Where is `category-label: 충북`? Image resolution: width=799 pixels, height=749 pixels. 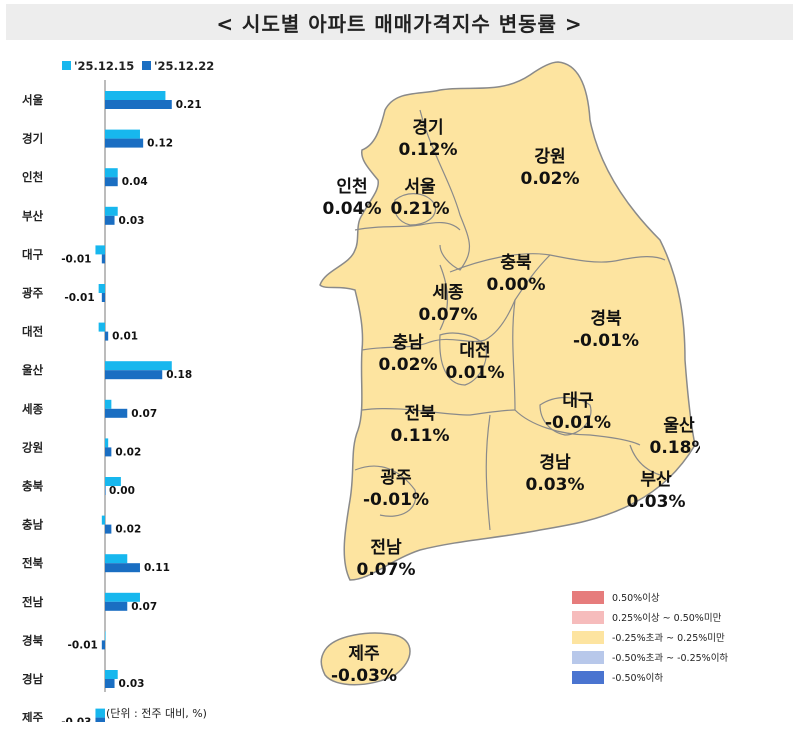 category-label: 충북 is located at coordinates (33, 486).